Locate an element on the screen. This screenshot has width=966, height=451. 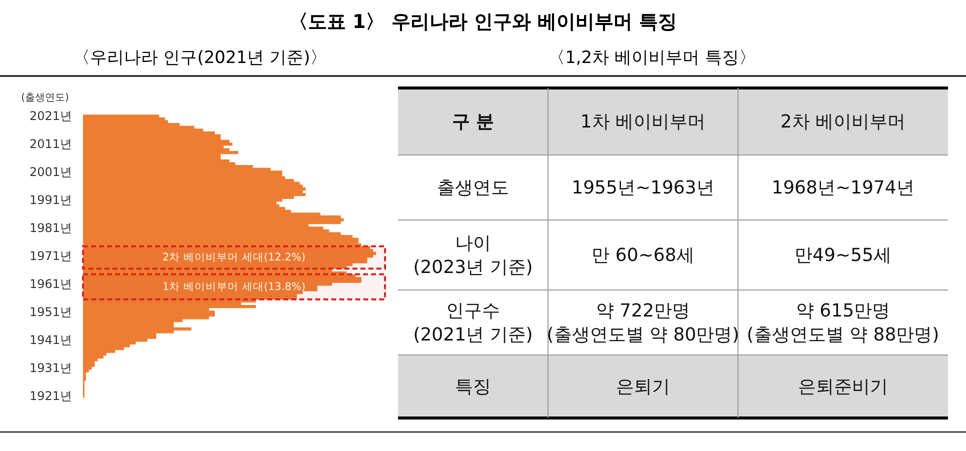
y-axis-title: (출생연도) is located at coordinates (45, 98).